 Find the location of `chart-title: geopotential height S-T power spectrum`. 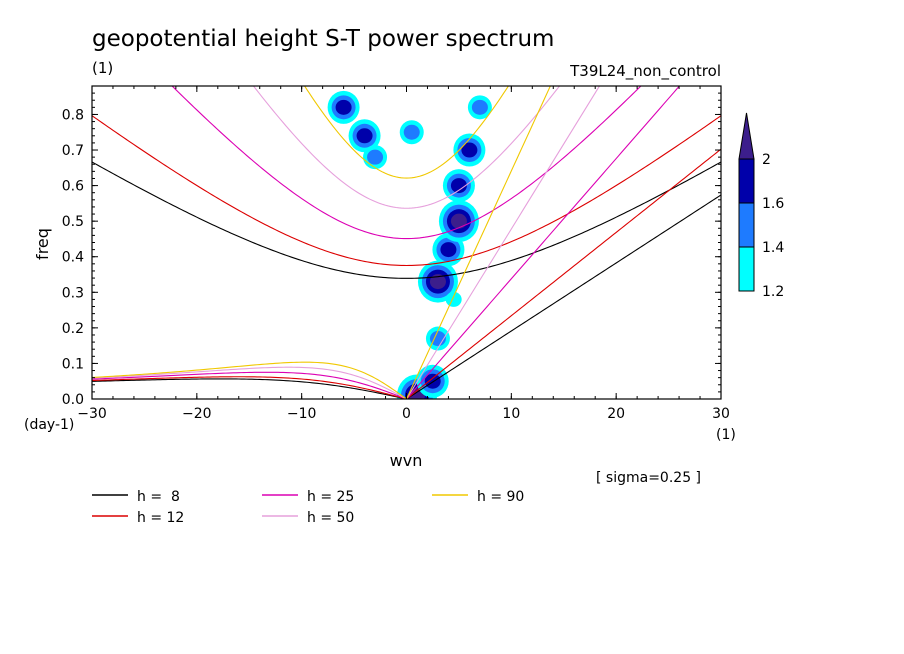

chart-title: geopotential height S-T power spectrum is located at coordinates (323, 39).